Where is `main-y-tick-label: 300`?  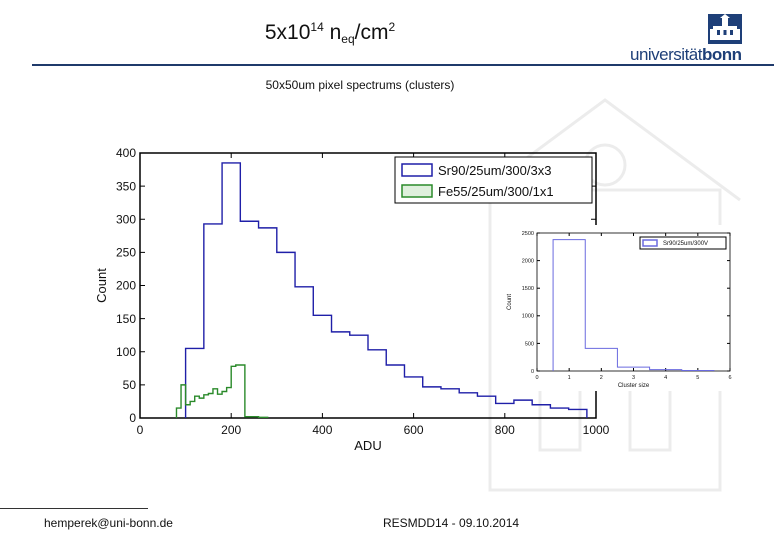
main-y-tick-label: 300 is located at coordinates (126, 219).